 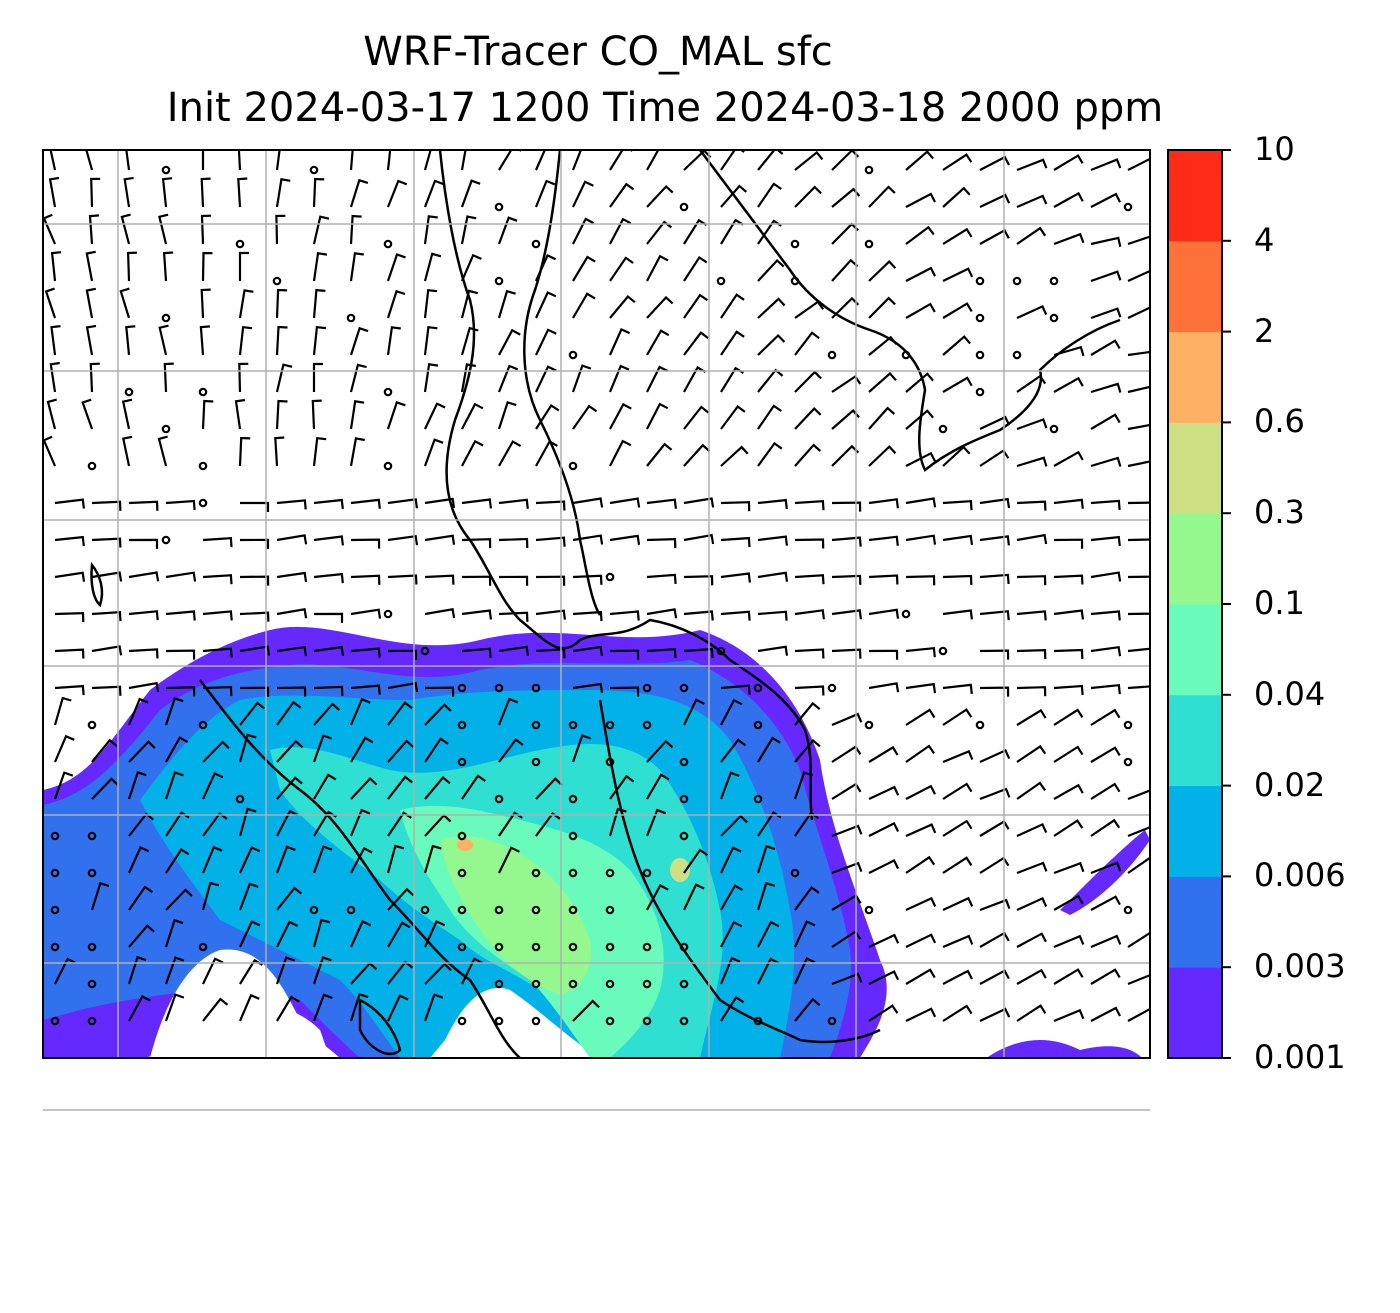 I want to click on colorbar-tick-label: 0.3, so click(x=1279, y=512).